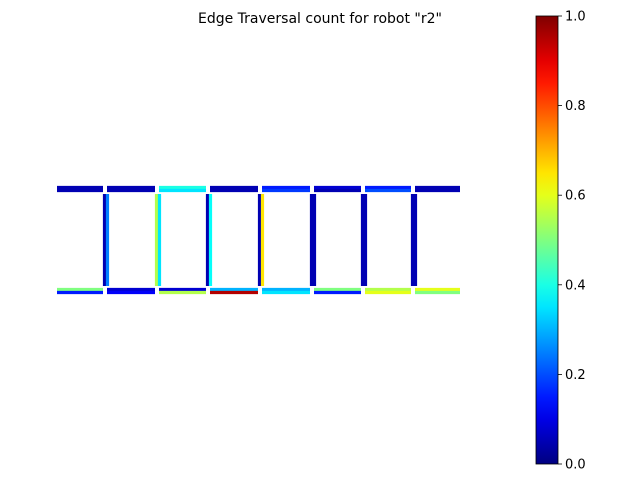 The width and height of the screenshot is (640, 480). I want to click on colorbar-tick-label: 0.0, so click(575, 465).